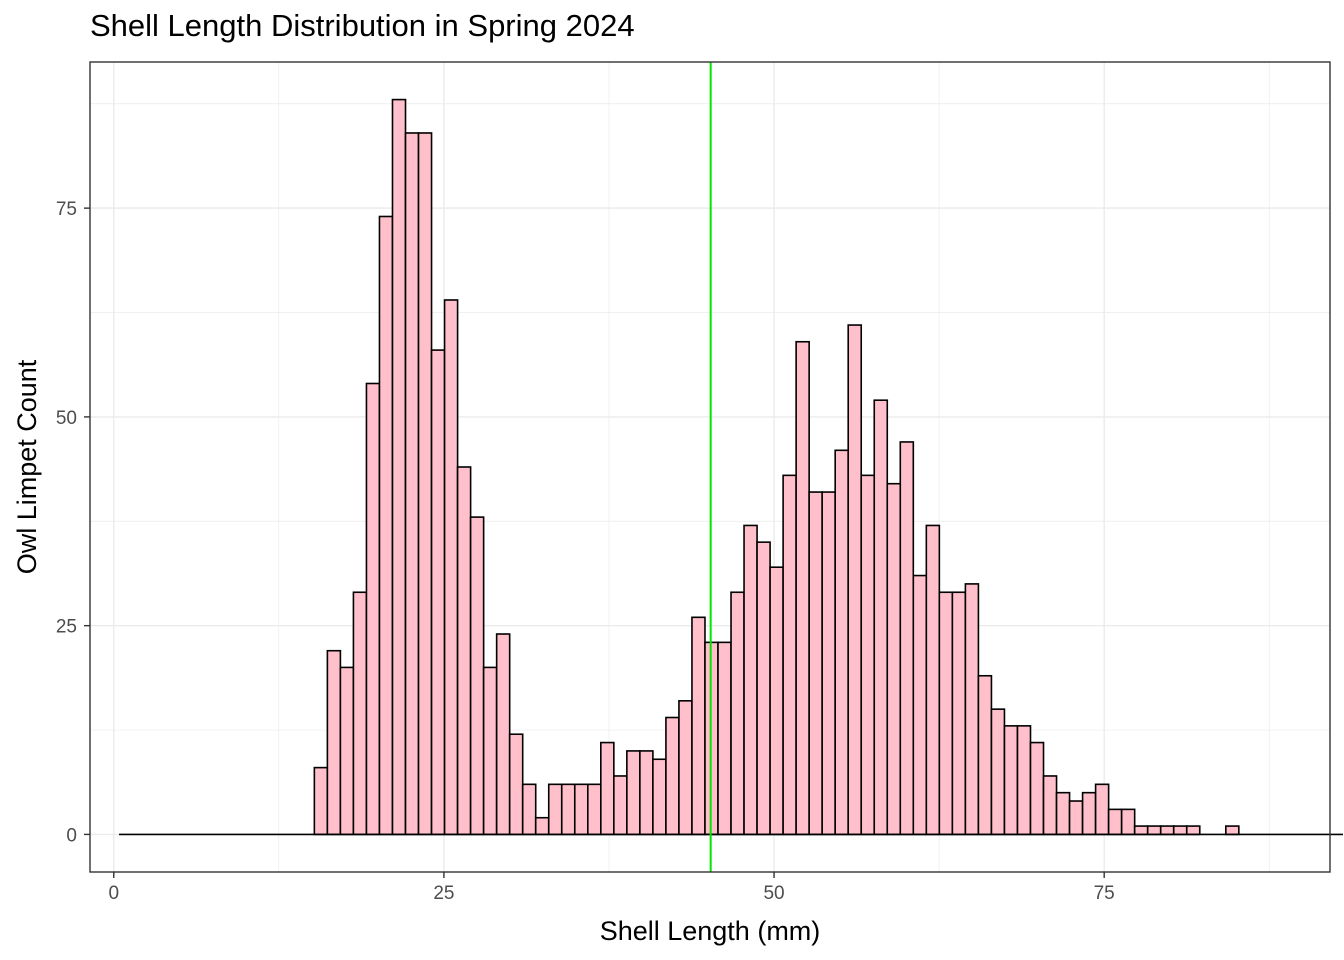 The image size is (1344, 960). Describe the element at coordinates (66, 418) in the screenshot. I see `y-tick-label: 50` at that location.